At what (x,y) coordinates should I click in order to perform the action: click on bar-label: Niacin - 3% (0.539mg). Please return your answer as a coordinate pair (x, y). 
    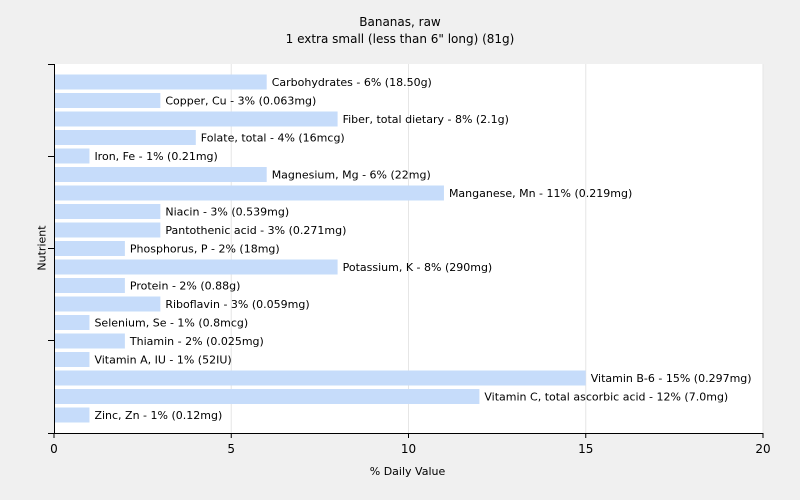
    Looking at the image, I should click on (227, 212).